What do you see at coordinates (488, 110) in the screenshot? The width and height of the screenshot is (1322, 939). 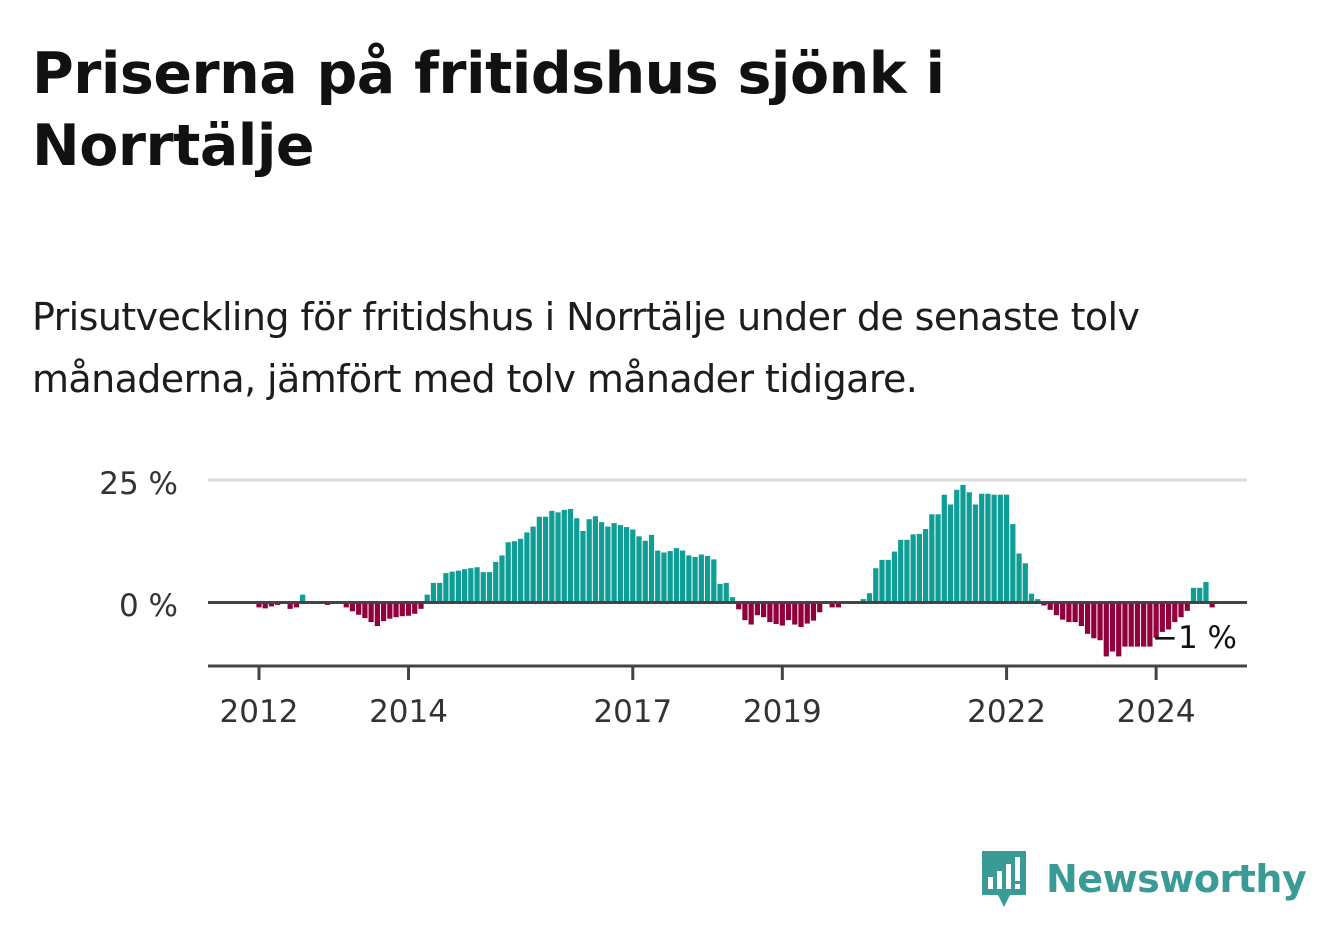 I see `chart-title: Priserna på fritidshus sjönk i Norrtälje` at bounding box center [488, 110].